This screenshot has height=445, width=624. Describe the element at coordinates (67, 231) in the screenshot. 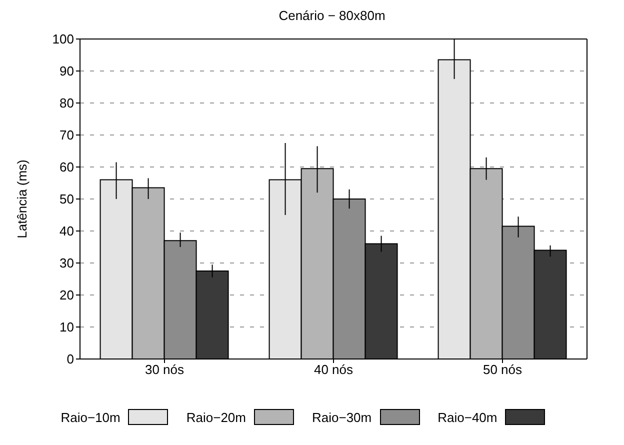

I see `y-tick-label: 40` at that location.